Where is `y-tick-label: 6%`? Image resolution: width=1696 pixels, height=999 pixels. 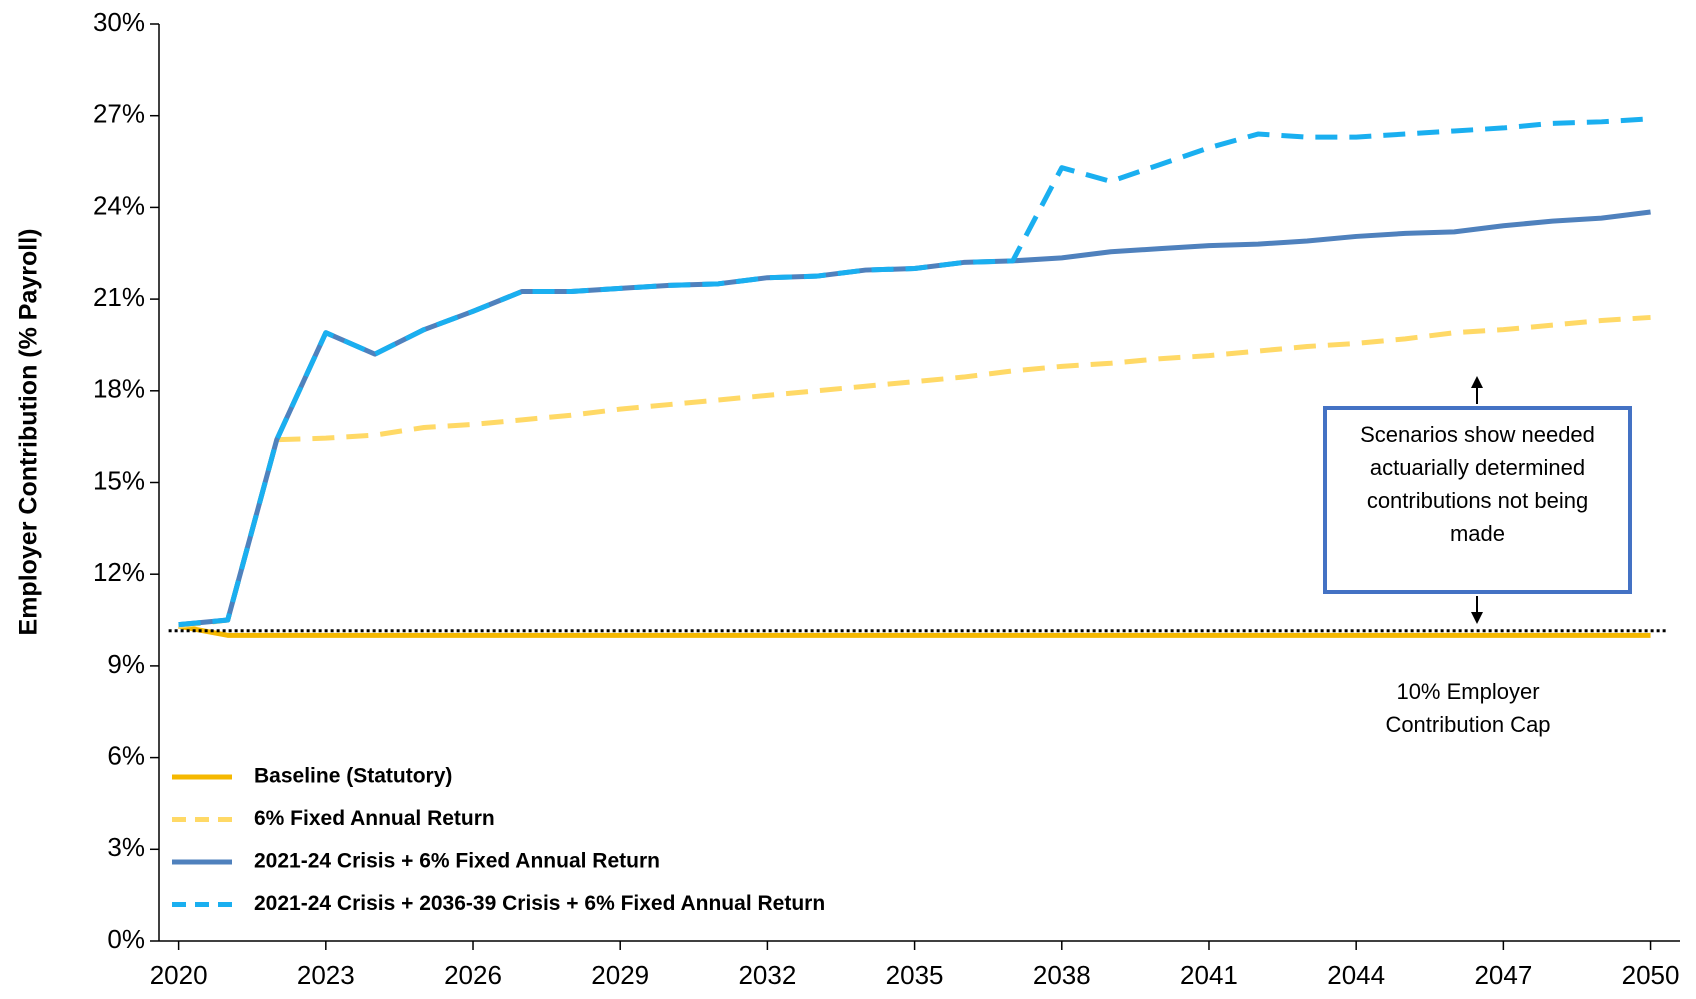
y-tick-label: 6% is located at coordinates (126, 755).